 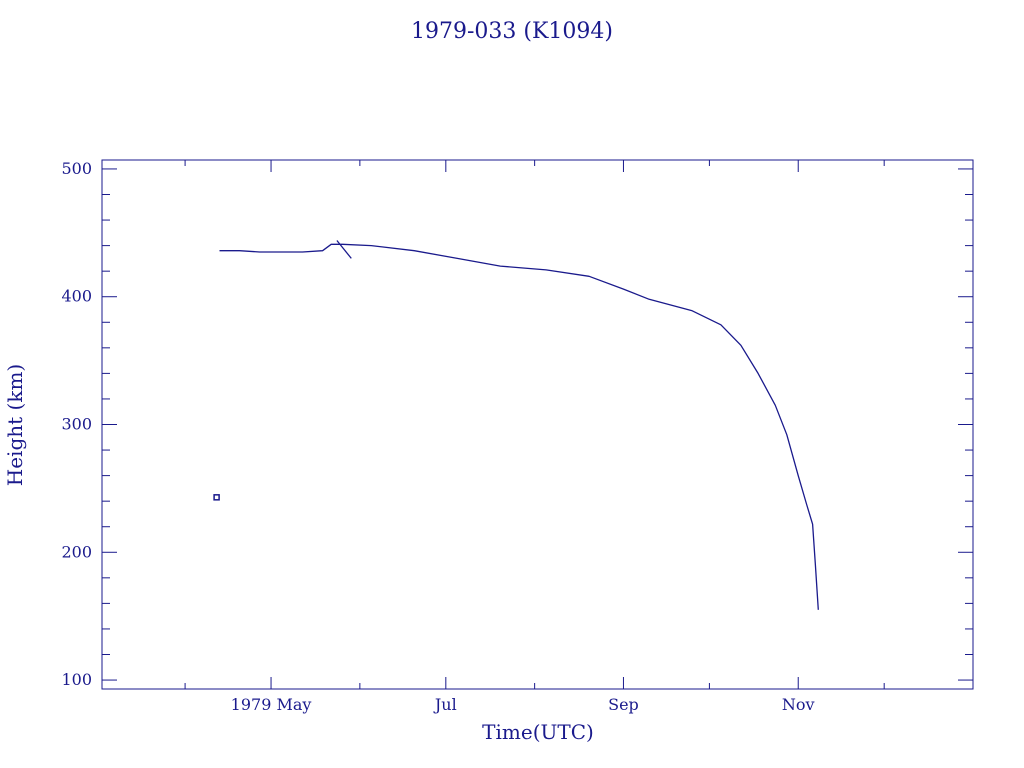 I want to click on data-point, so click(x=216, y=497).